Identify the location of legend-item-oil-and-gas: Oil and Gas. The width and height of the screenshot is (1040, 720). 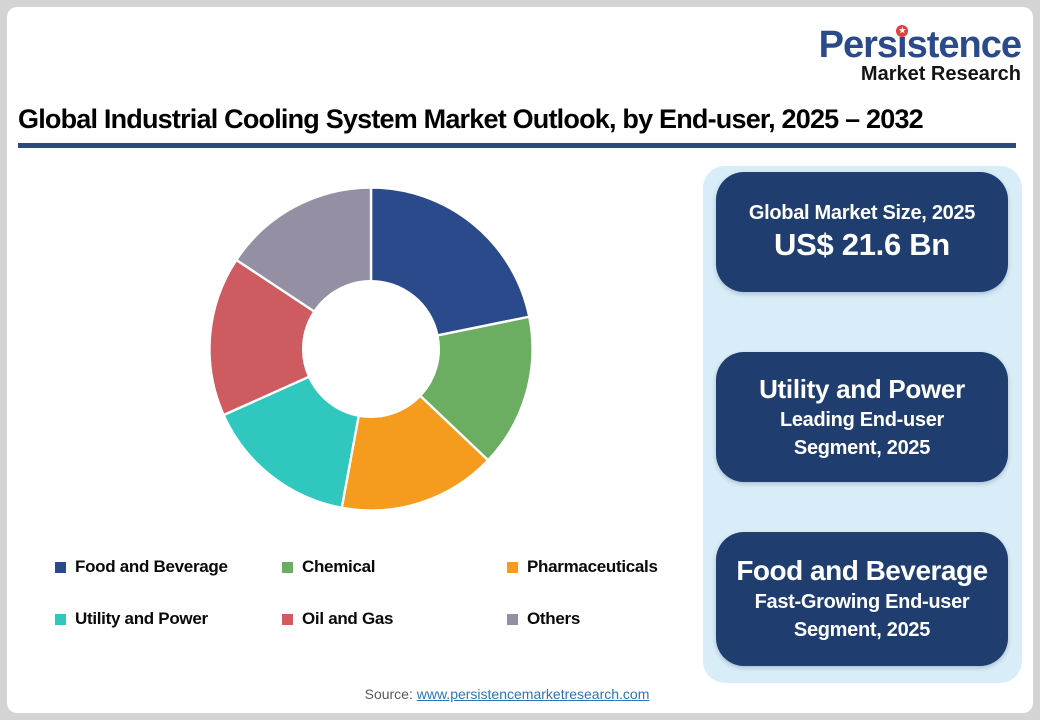
(394, 619).